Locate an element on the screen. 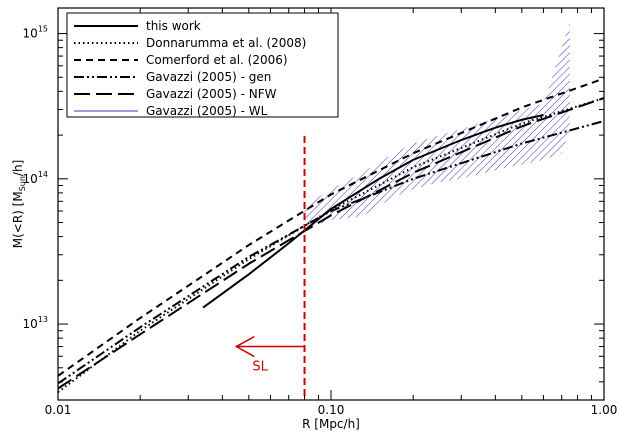 The image size is (619, 432). y-tick-label-exponent: 14 is located at coordinates (43, 174).